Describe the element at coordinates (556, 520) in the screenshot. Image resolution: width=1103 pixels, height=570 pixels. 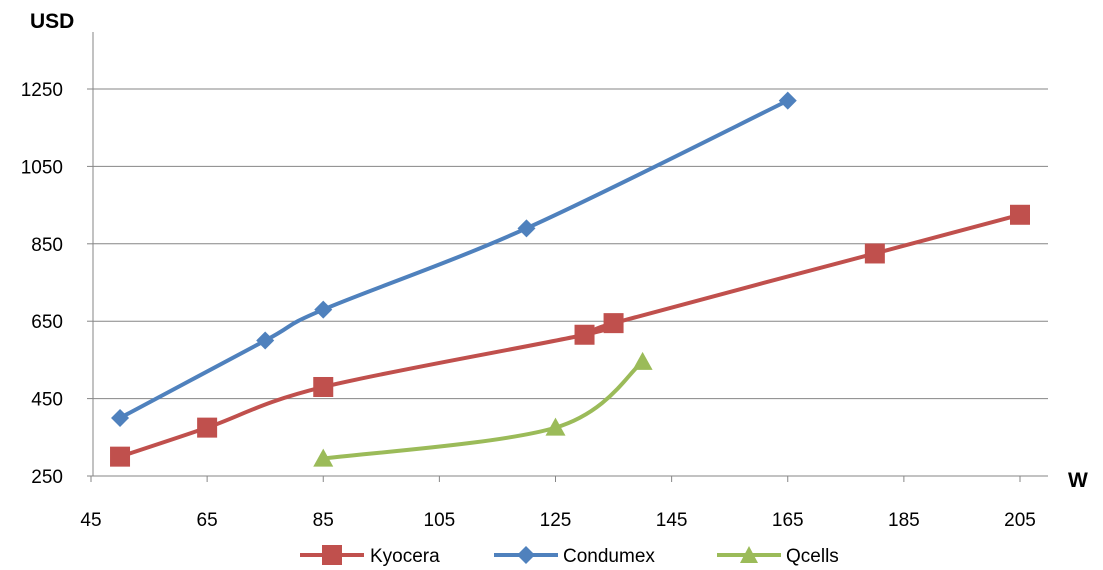
I see `x-tick-label-125: 125` at that location.